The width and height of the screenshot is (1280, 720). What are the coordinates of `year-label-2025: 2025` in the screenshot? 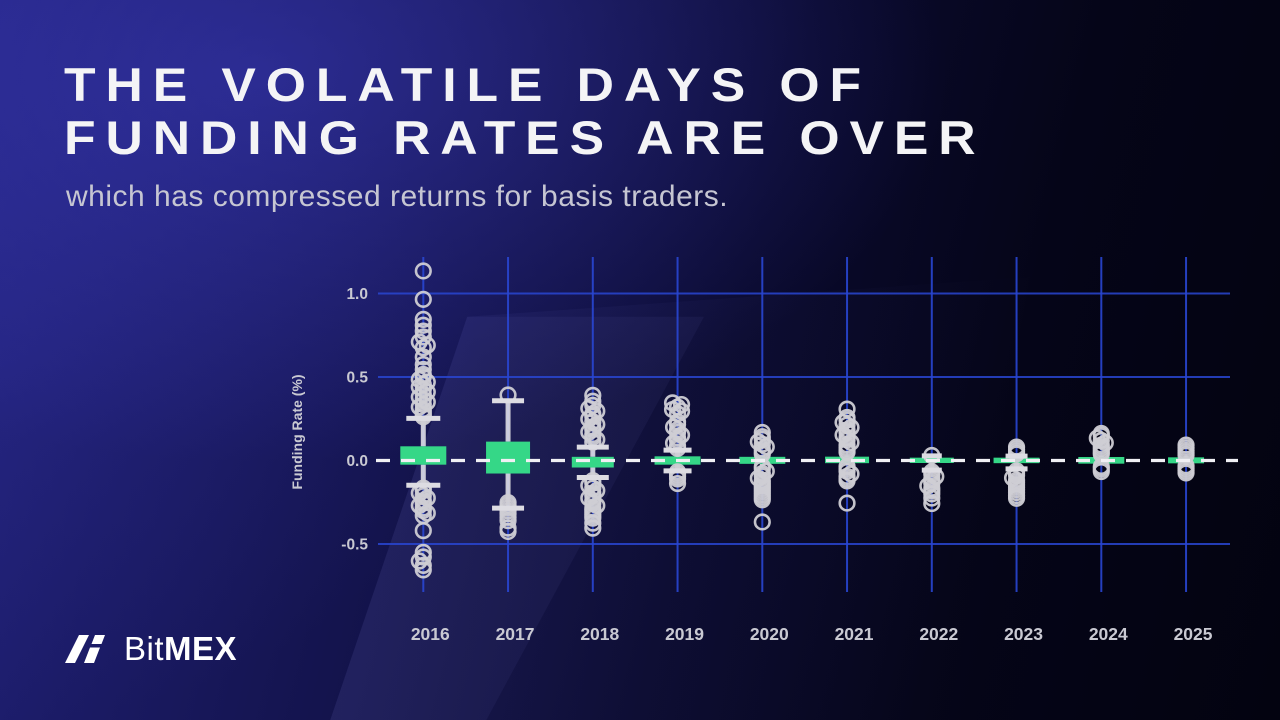 It's located at (1193, 634).